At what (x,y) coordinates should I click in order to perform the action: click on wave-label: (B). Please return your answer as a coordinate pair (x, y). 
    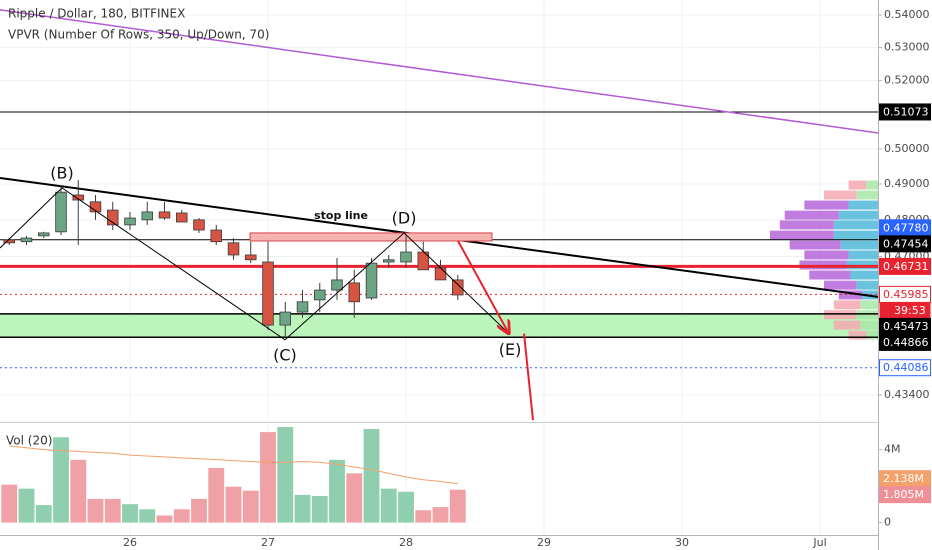
    Looking at the image, I should click on (61, 172).